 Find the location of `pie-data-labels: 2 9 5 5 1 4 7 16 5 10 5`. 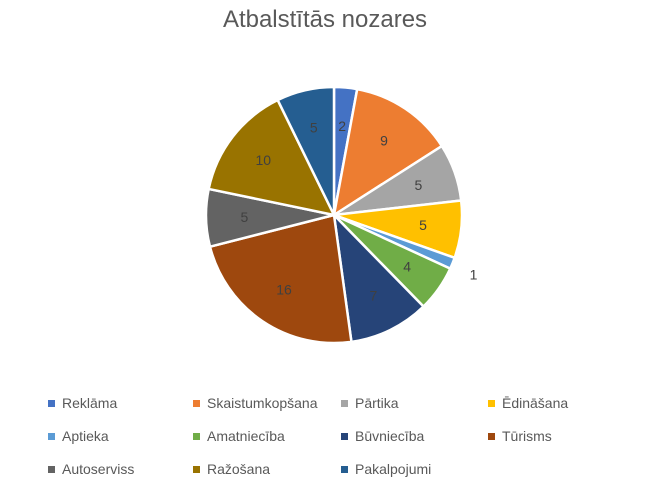

pie-data-labels: 2 9 5 5 1 4 7 16 5 10 5 is located at coordinates (359, 211).